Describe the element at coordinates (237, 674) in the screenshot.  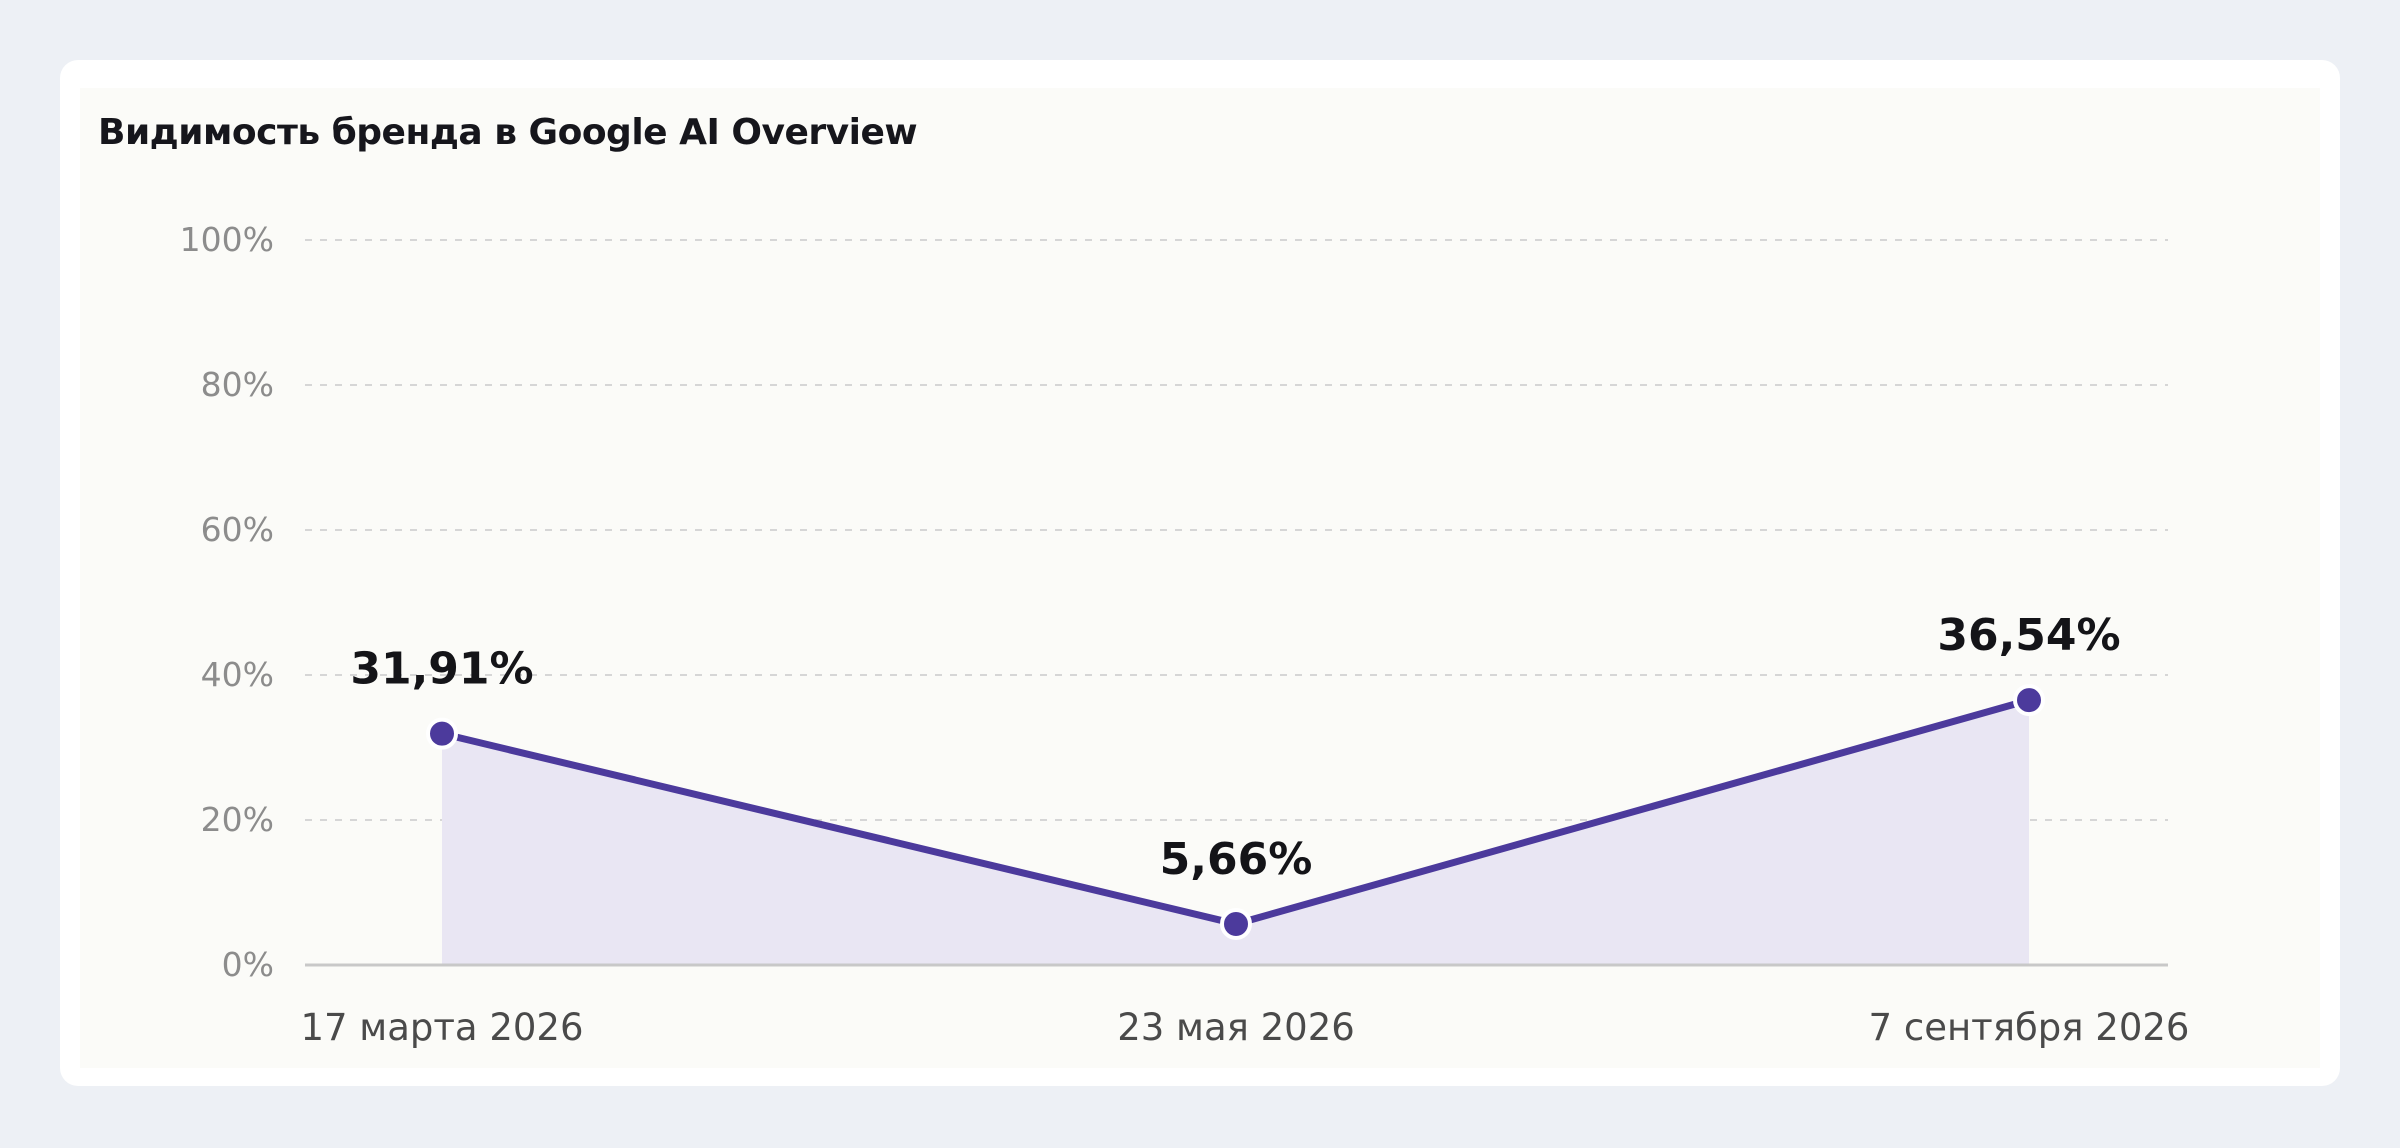
I see `y-tick-label: 40%` at that location.